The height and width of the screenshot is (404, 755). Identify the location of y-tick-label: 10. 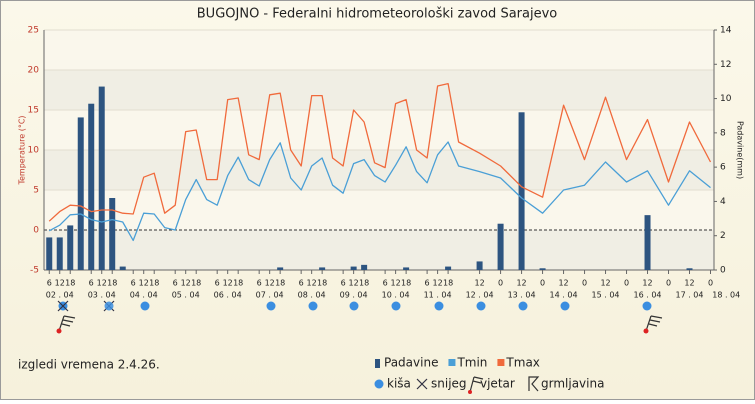
(34, 151).